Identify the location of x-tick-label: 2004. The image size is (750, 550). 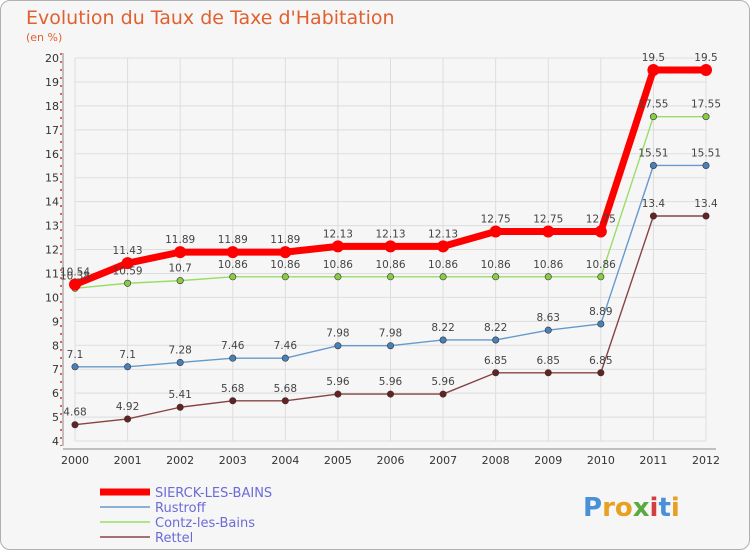
(285, 460).